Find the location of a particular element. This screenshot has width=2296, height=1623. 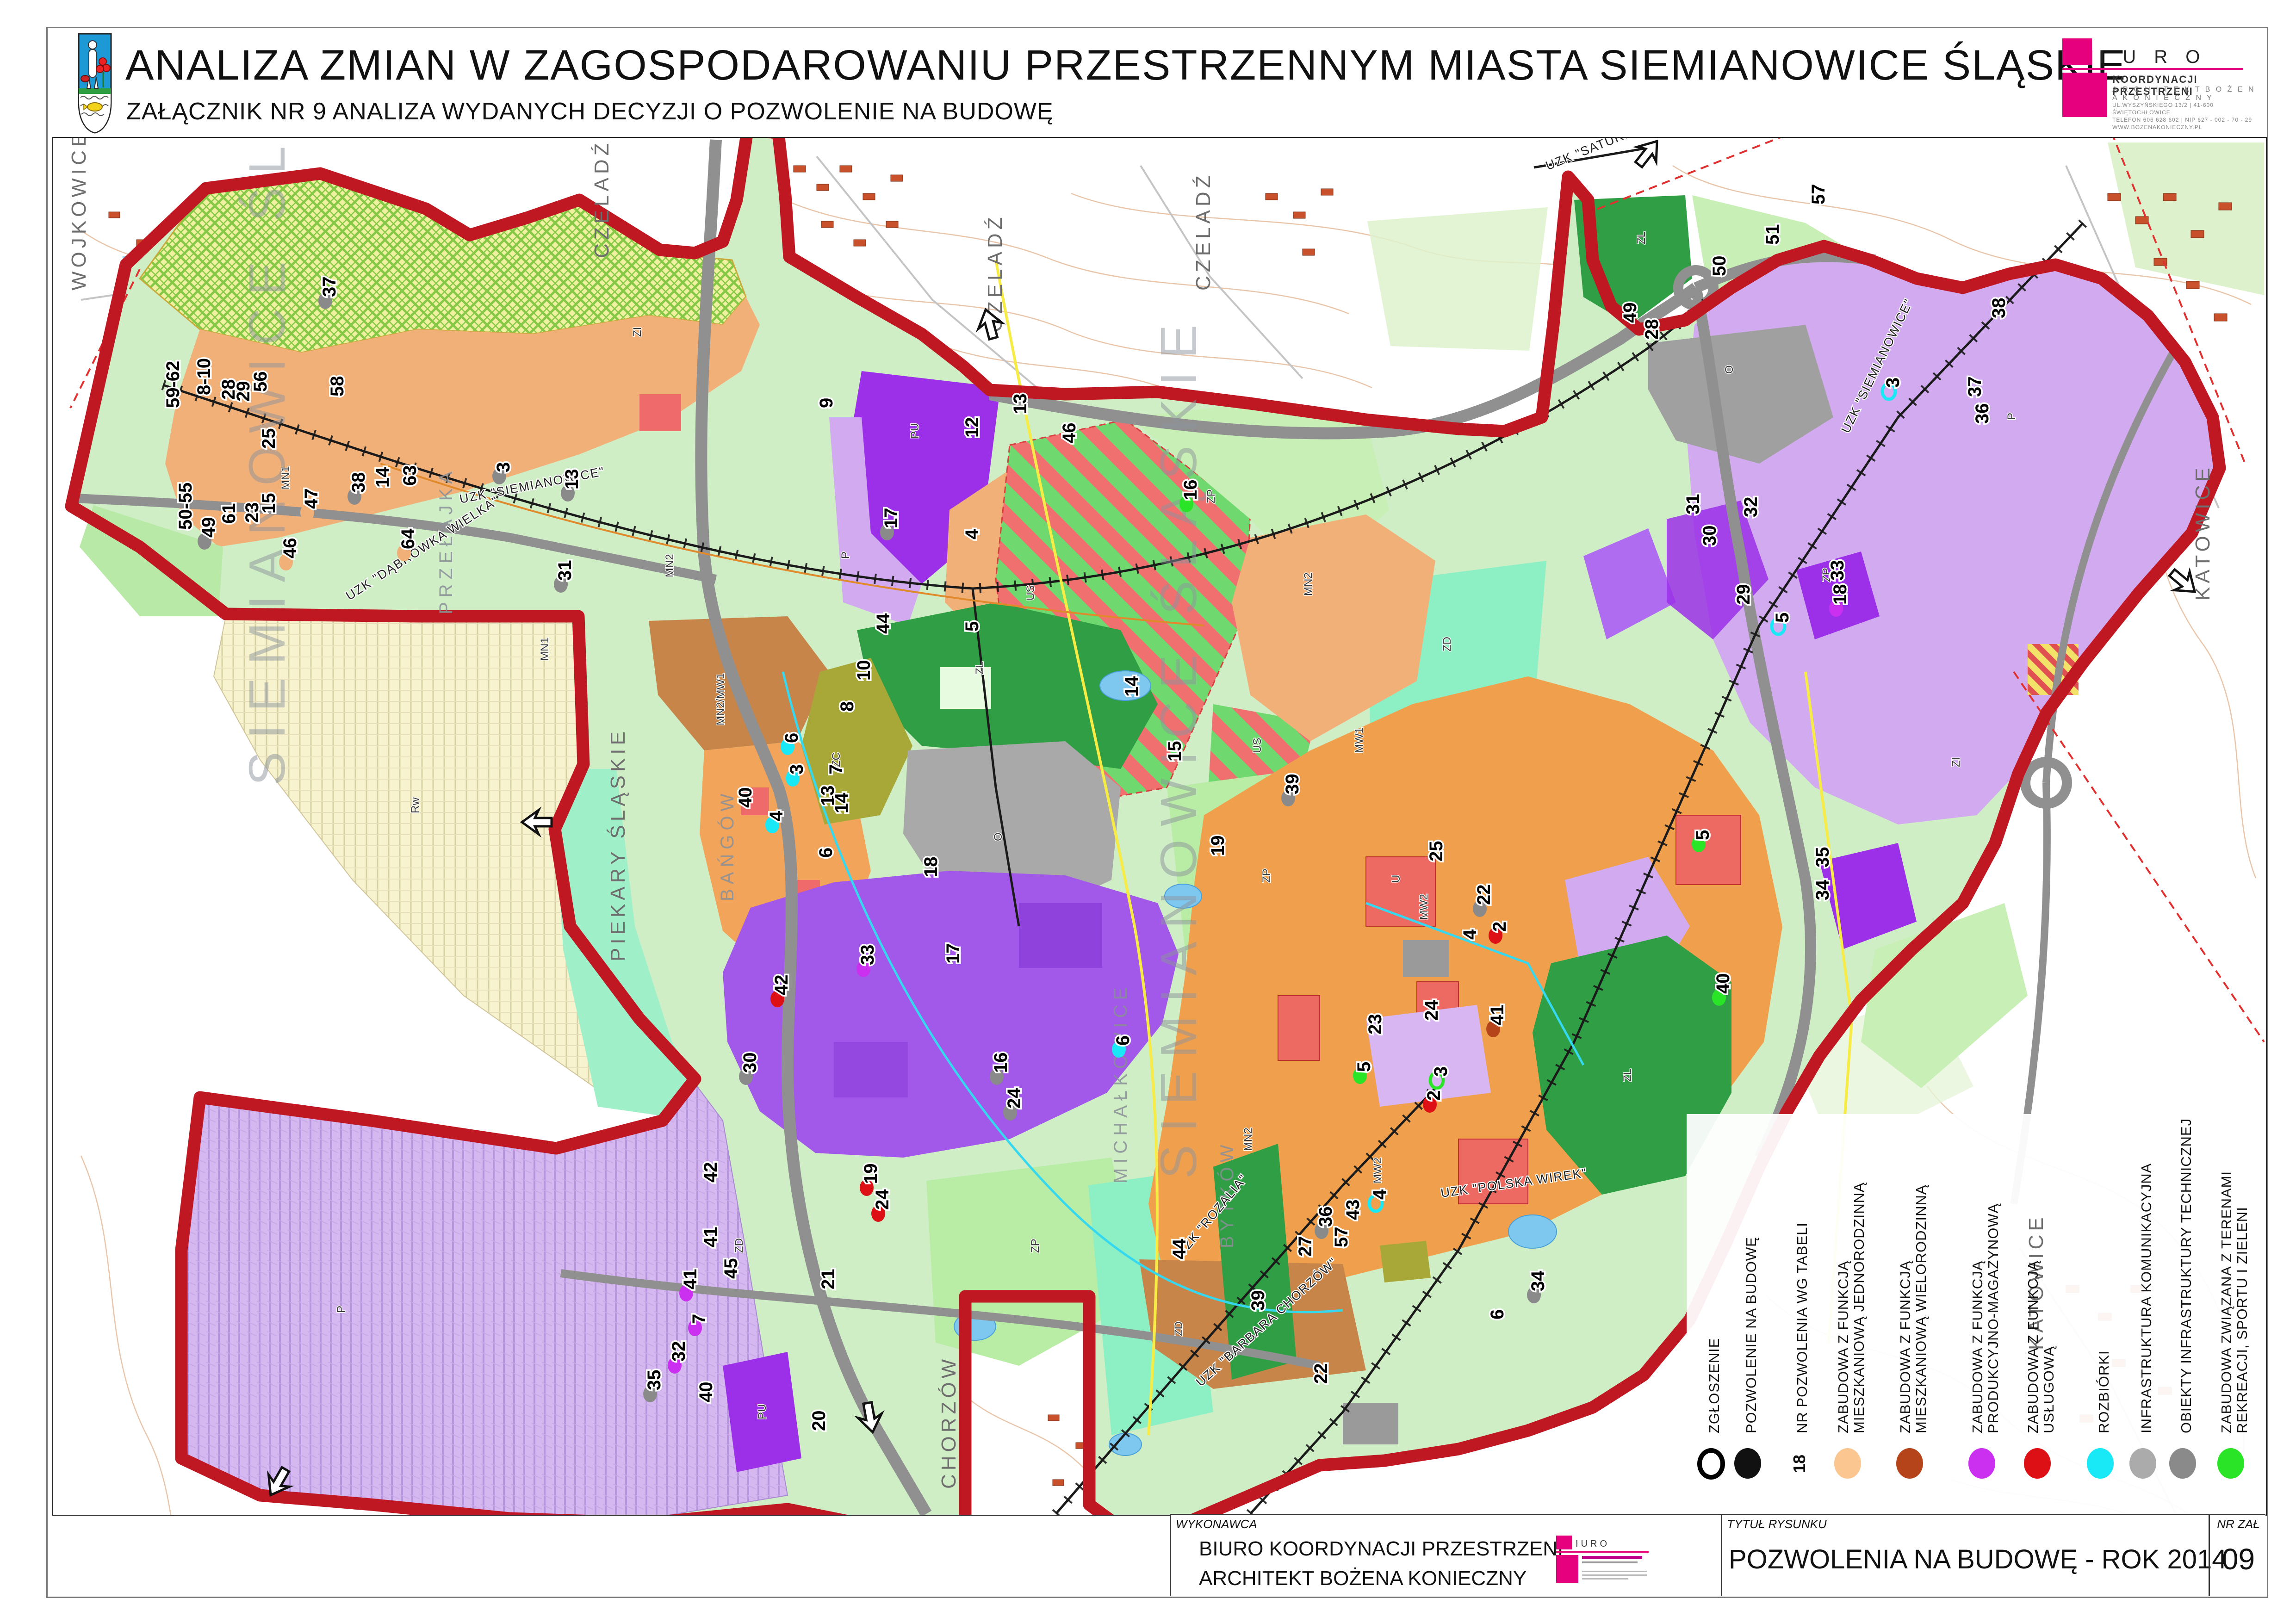

zone-code-label: ZL is located at coordinates (1628, 1075).